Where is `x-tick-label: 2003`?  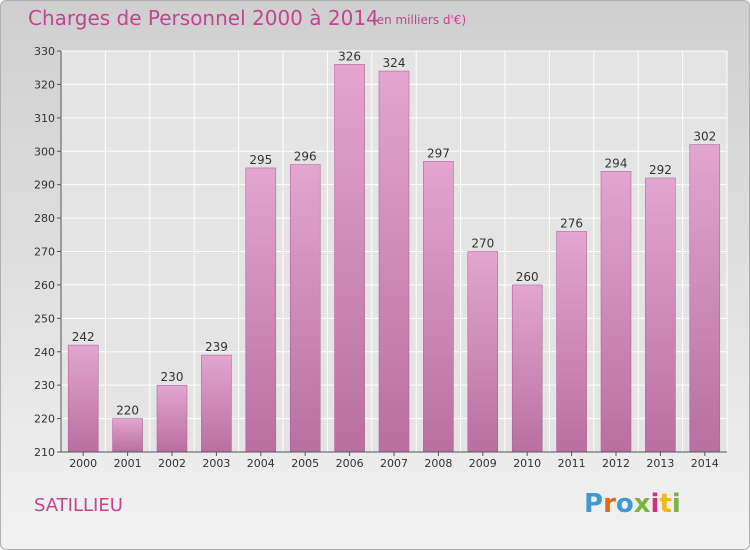
x-tick-label: 2003 is located at coordinates (216, 463).